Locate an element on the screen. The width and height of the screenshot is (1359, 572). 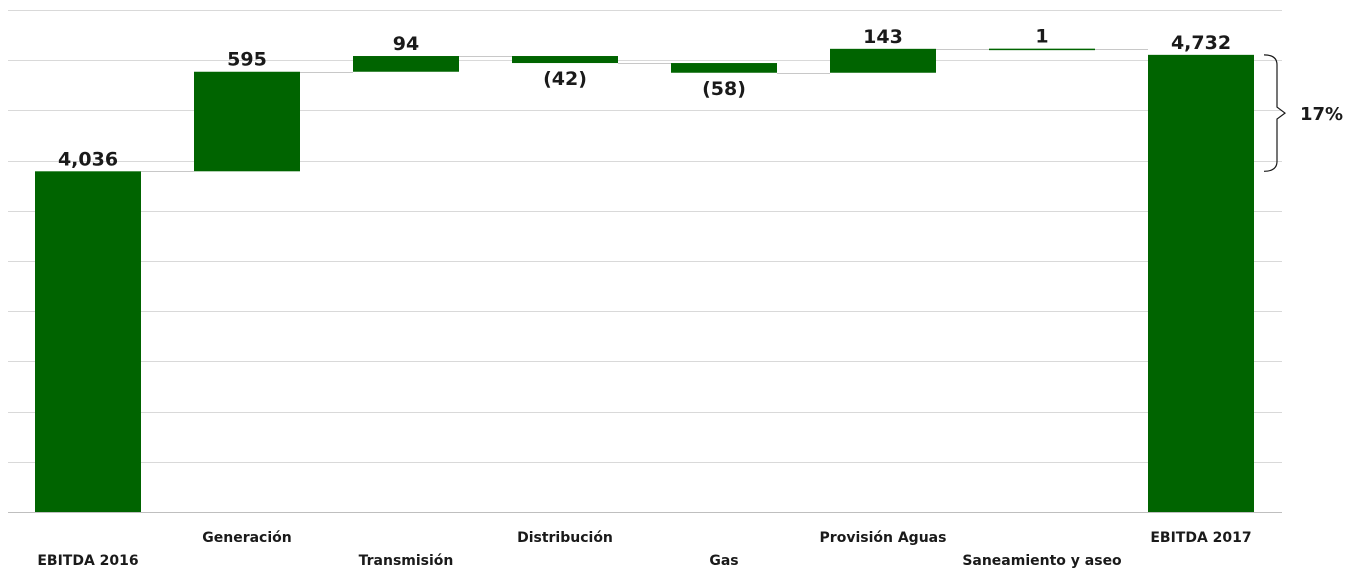
bar-ebitda-2017 is located at coordinates (1201, 283).